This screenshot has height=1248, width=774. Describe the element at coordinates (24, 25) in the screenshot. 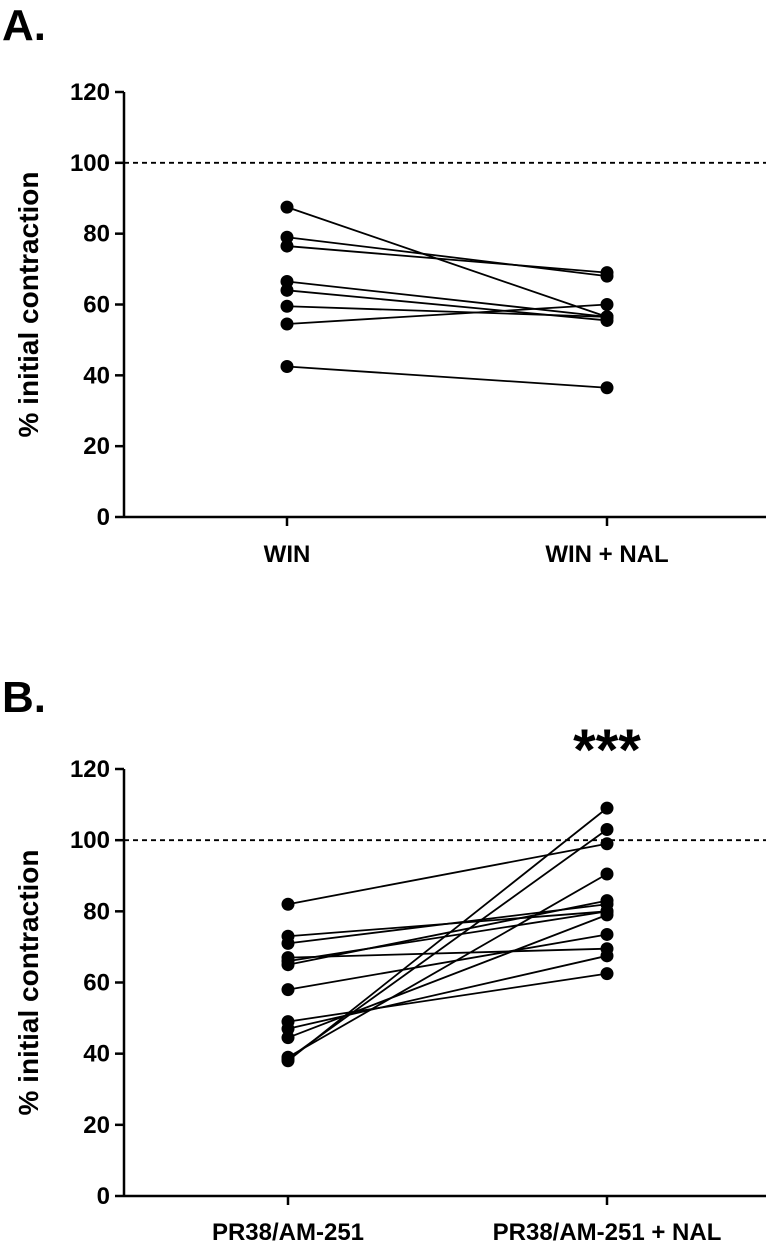

I see `panel-label: A.` at that location.